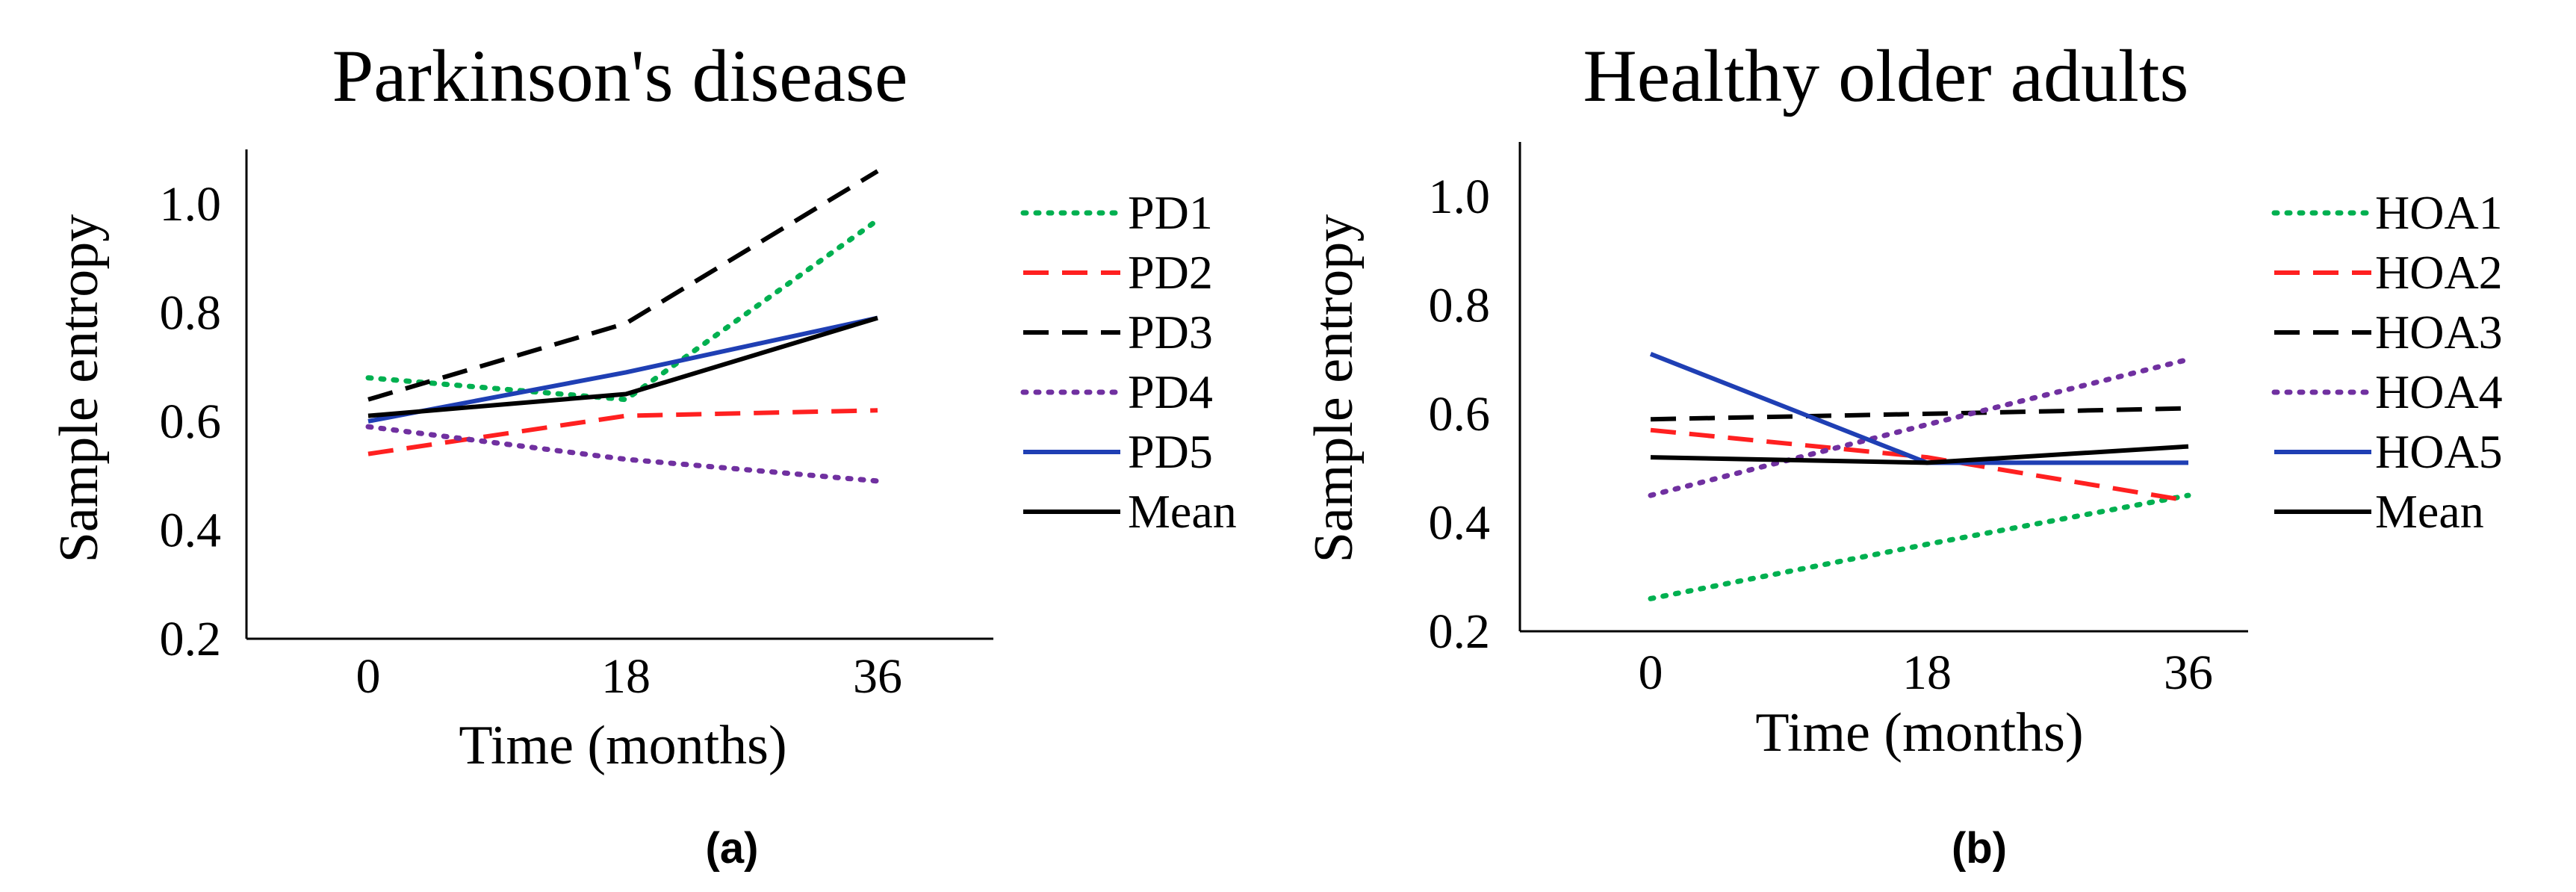  Describe the element at coordinates (1170, 212) in the screenshot. I see `legend-label-pd1: PD1` at that location.